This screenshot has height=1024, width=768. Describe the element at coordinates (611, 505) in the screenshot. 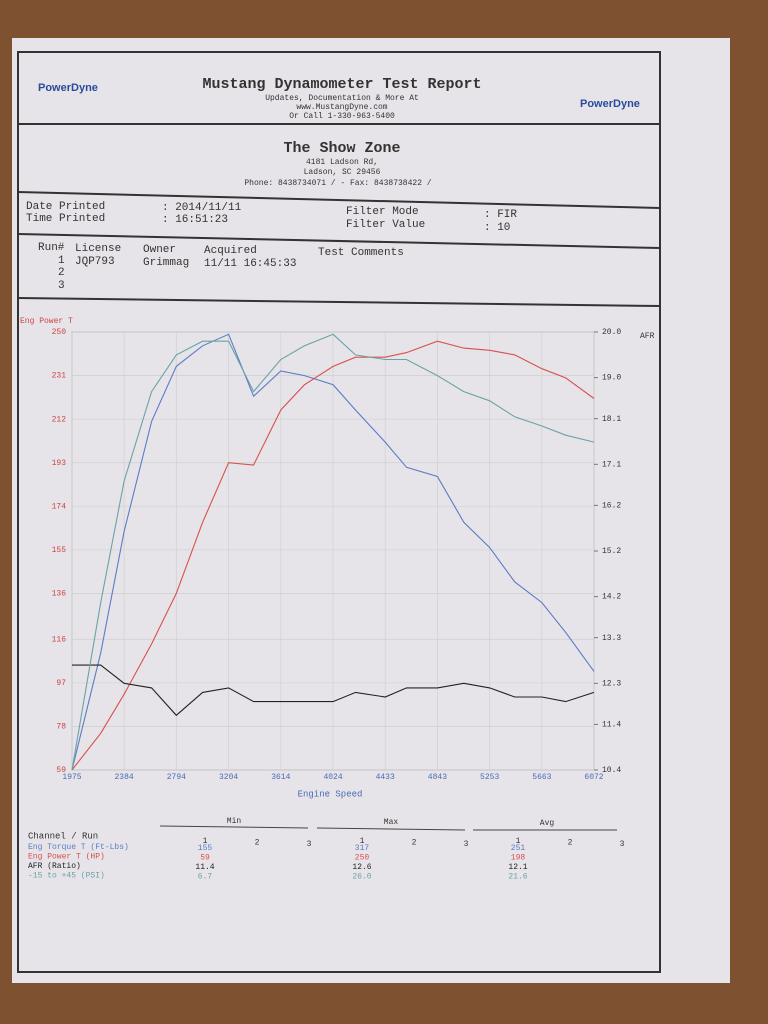

I see `y2-tick-label: 16.2` at that location.